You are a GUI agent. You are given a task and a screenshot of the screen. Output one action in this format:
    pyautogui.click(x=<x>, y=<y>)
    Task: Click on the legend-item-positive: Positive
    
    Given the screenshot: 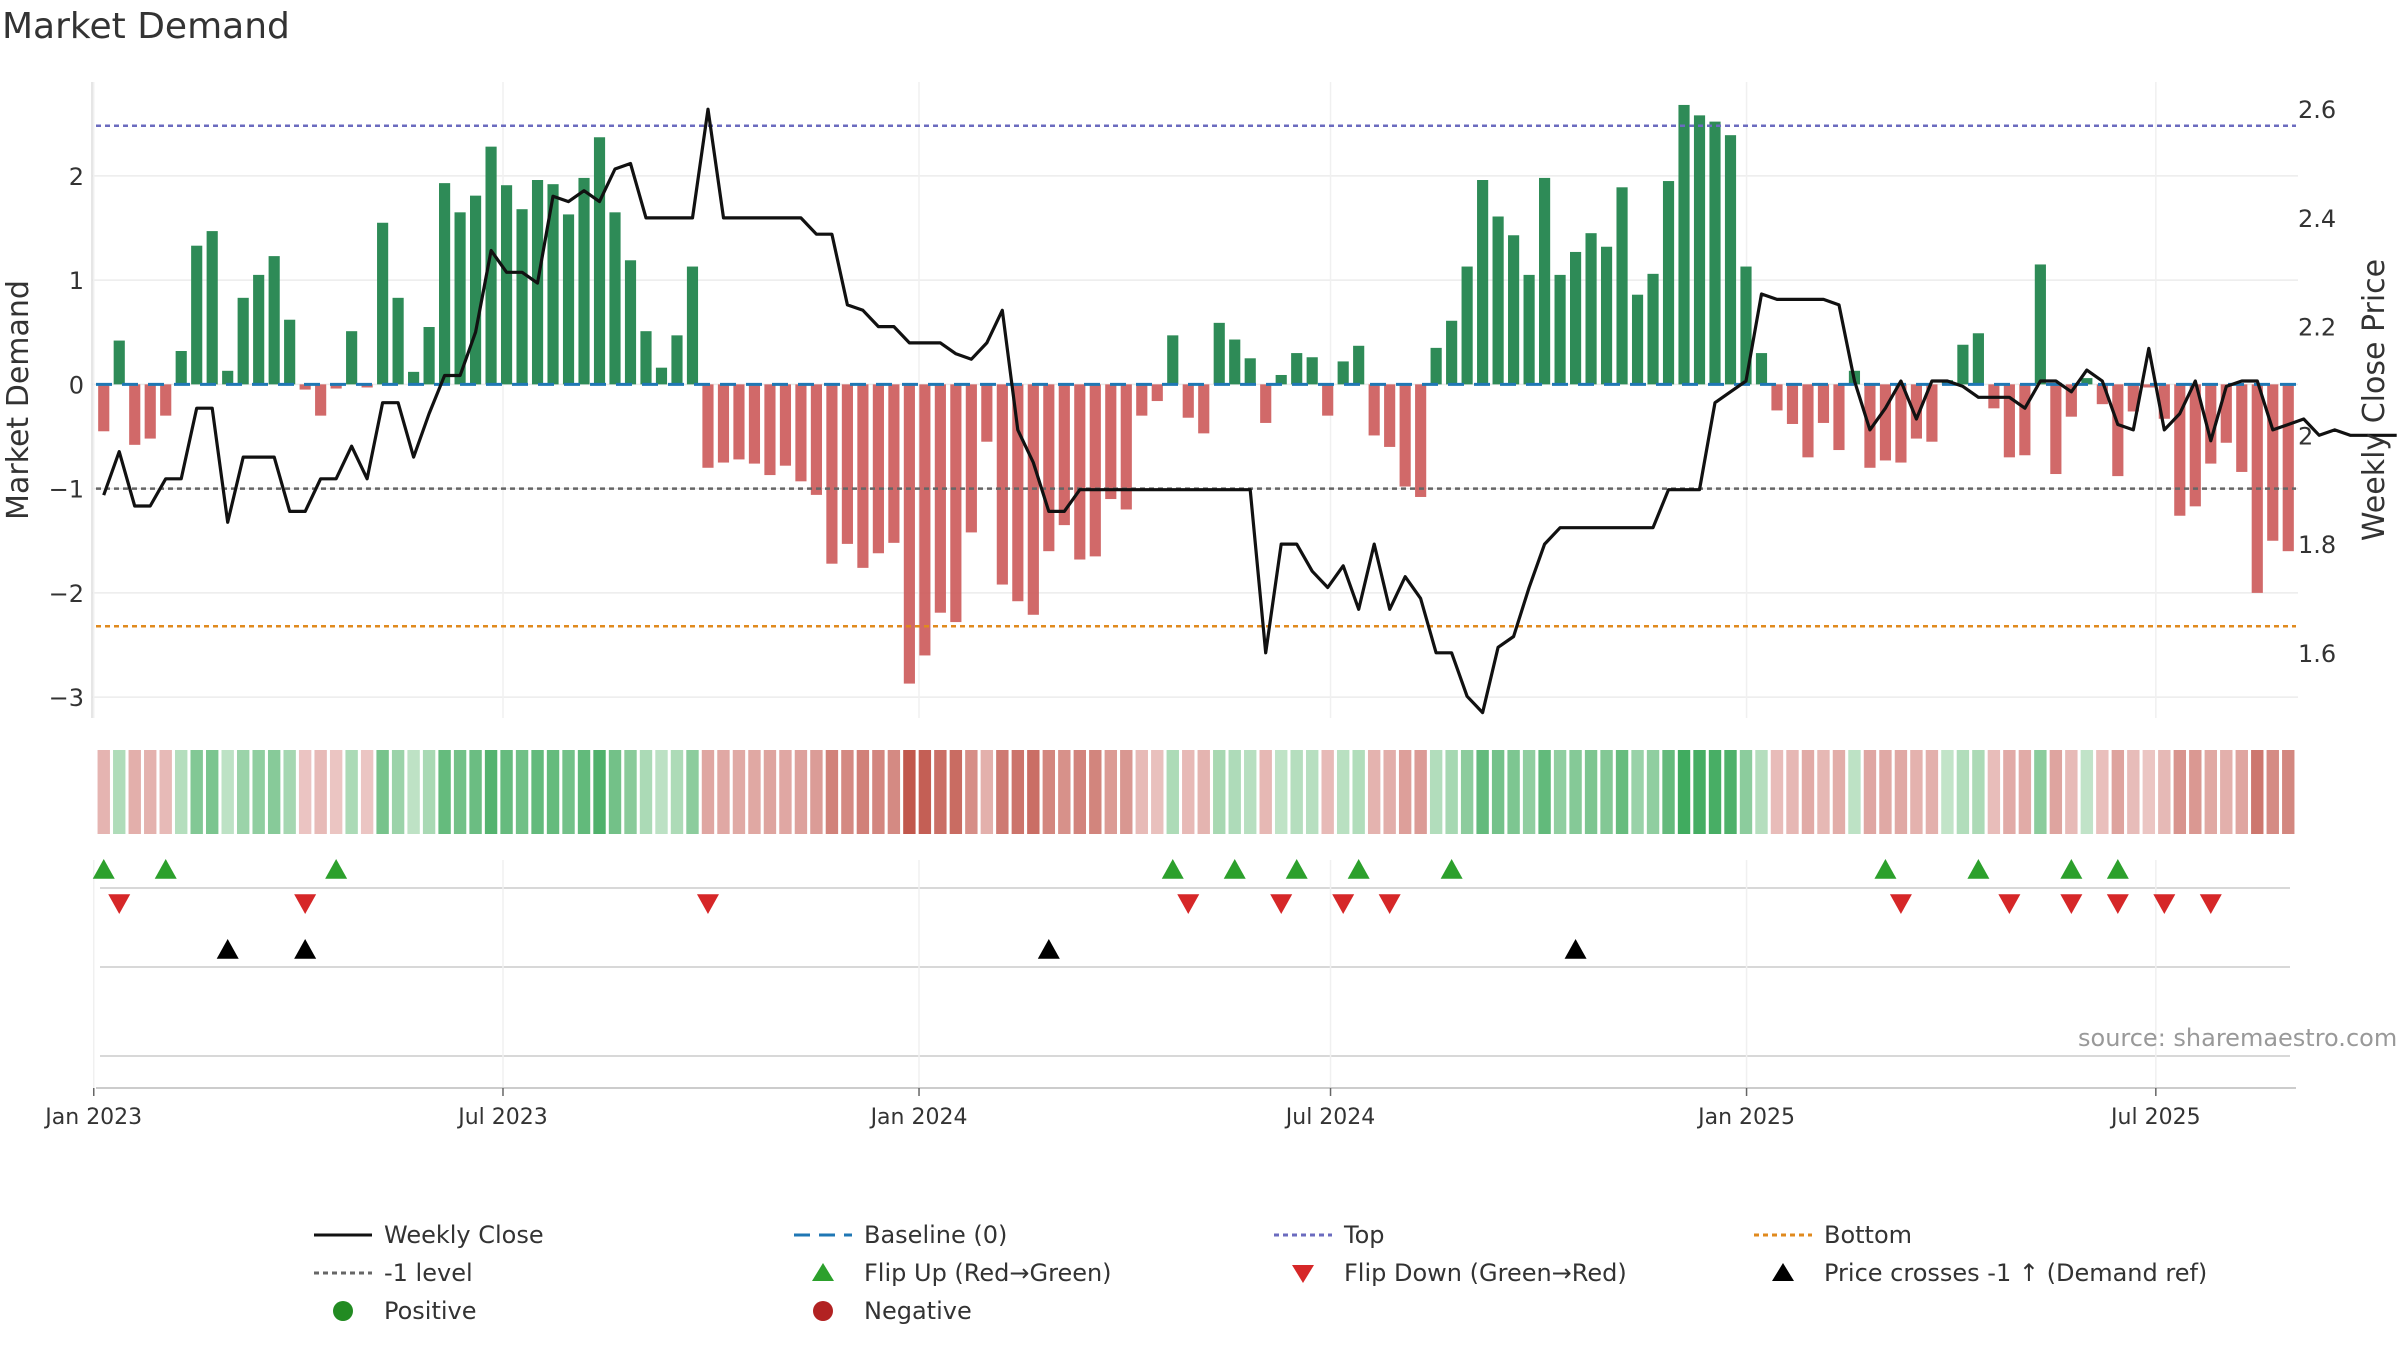 What is the action you would take?
    pyautogui.click(x=391, y=1311)
    